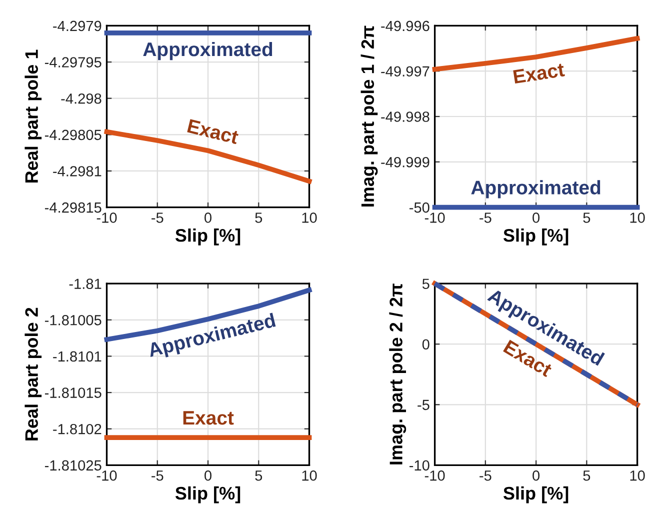 This screenshot has width=647, height=514. Describe the element at coordinates (426, 344) in the screenshot. I see `y-tick-label: 0` at that location.